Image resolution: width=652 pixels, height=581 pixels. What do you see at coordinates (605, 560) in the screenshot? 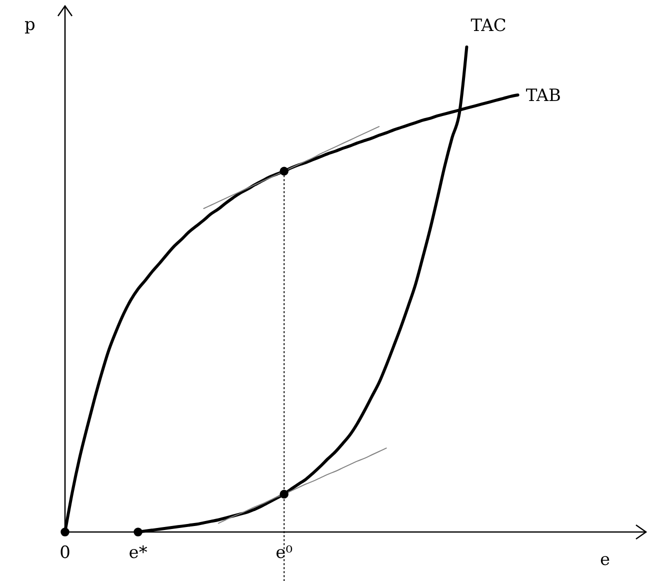
I see `x-axis-title: e` at bounding box center [605, 560].